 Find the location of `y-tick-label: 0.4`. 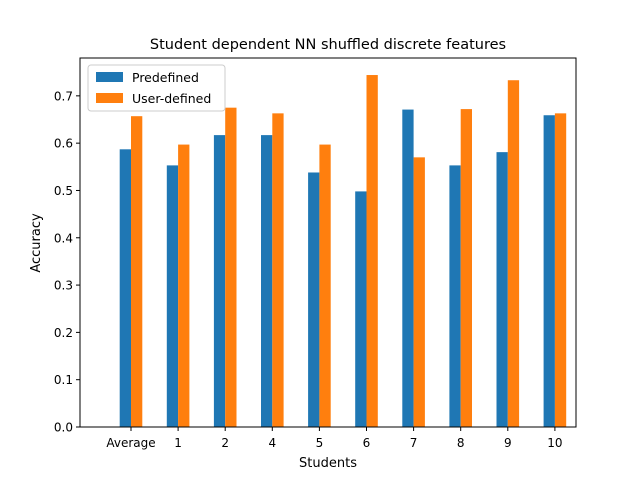

y-tick-label: 0.4 is located at coordinates (63, 238).